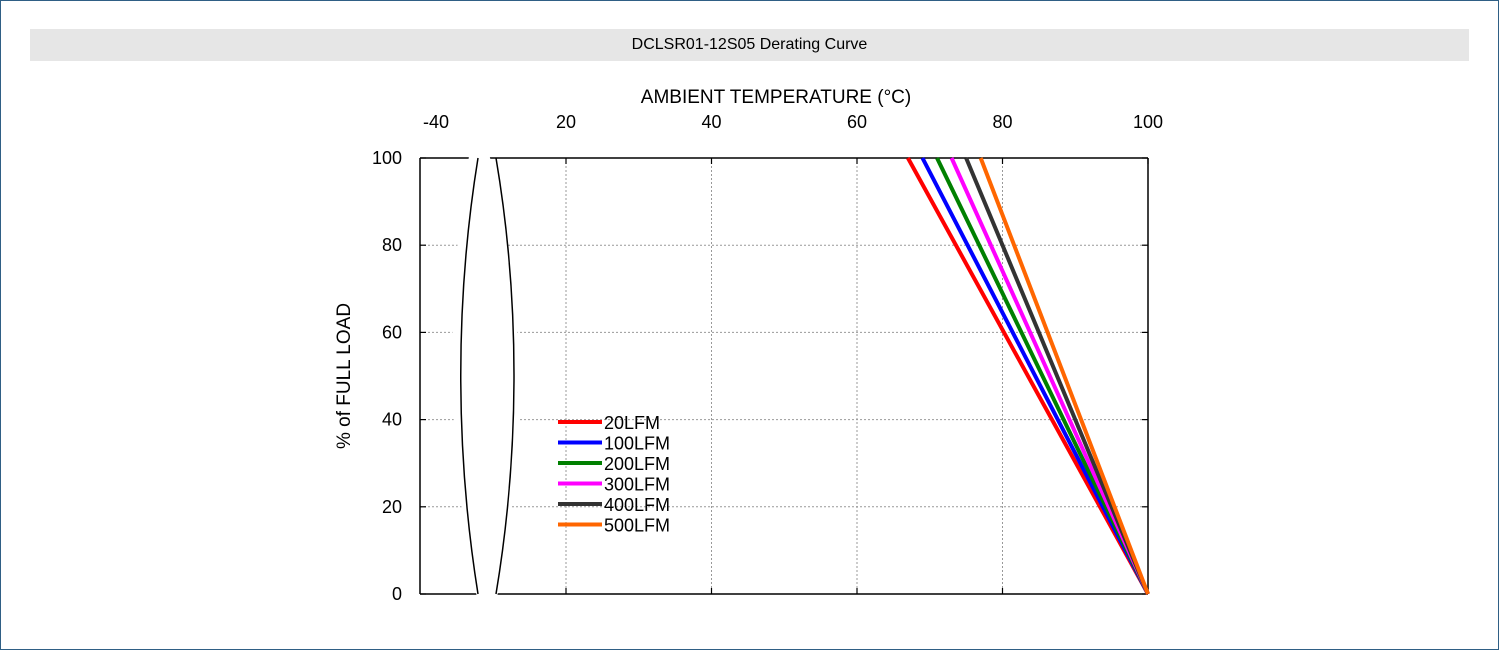 The height and width of the screenshot is (650, 1499). Describe the element at coordinates (392, 420) in the screenshot. I see `y-tick-label: 40` at that location.